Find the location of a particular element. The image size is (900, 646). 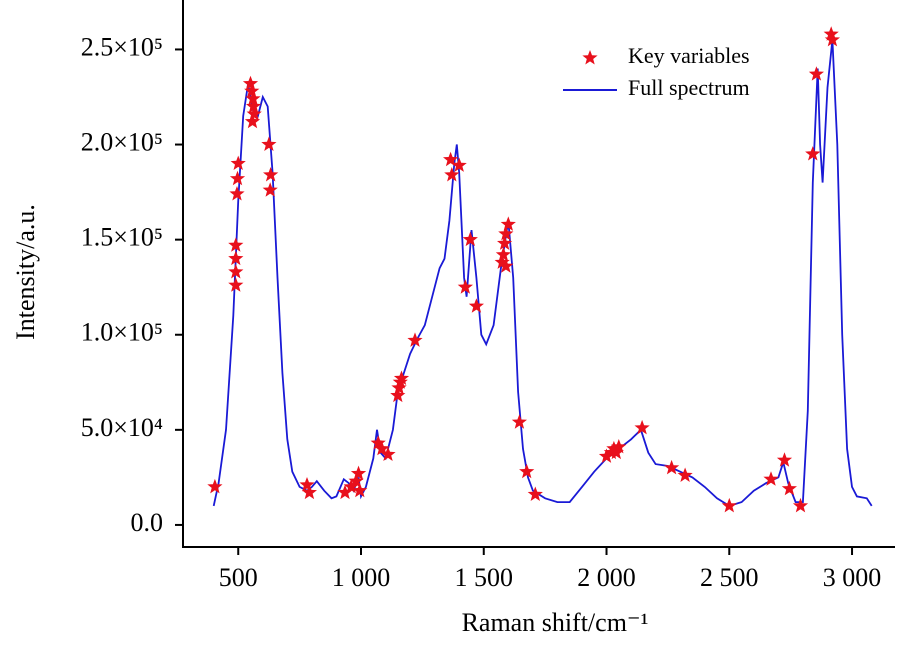

y-tick-label: 1.5×10⁵ is located at coordinates (122, 237).